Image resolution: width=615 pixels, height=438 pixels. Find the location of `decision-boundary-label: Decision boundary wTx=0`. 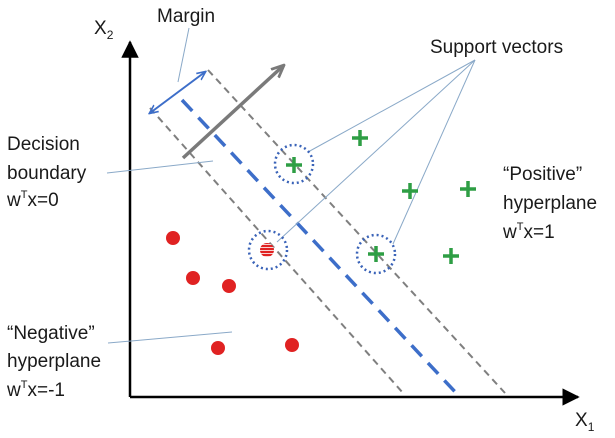

decision-boundary-label: Decision boundary wTx=0 is located at coordinates (46, 172).